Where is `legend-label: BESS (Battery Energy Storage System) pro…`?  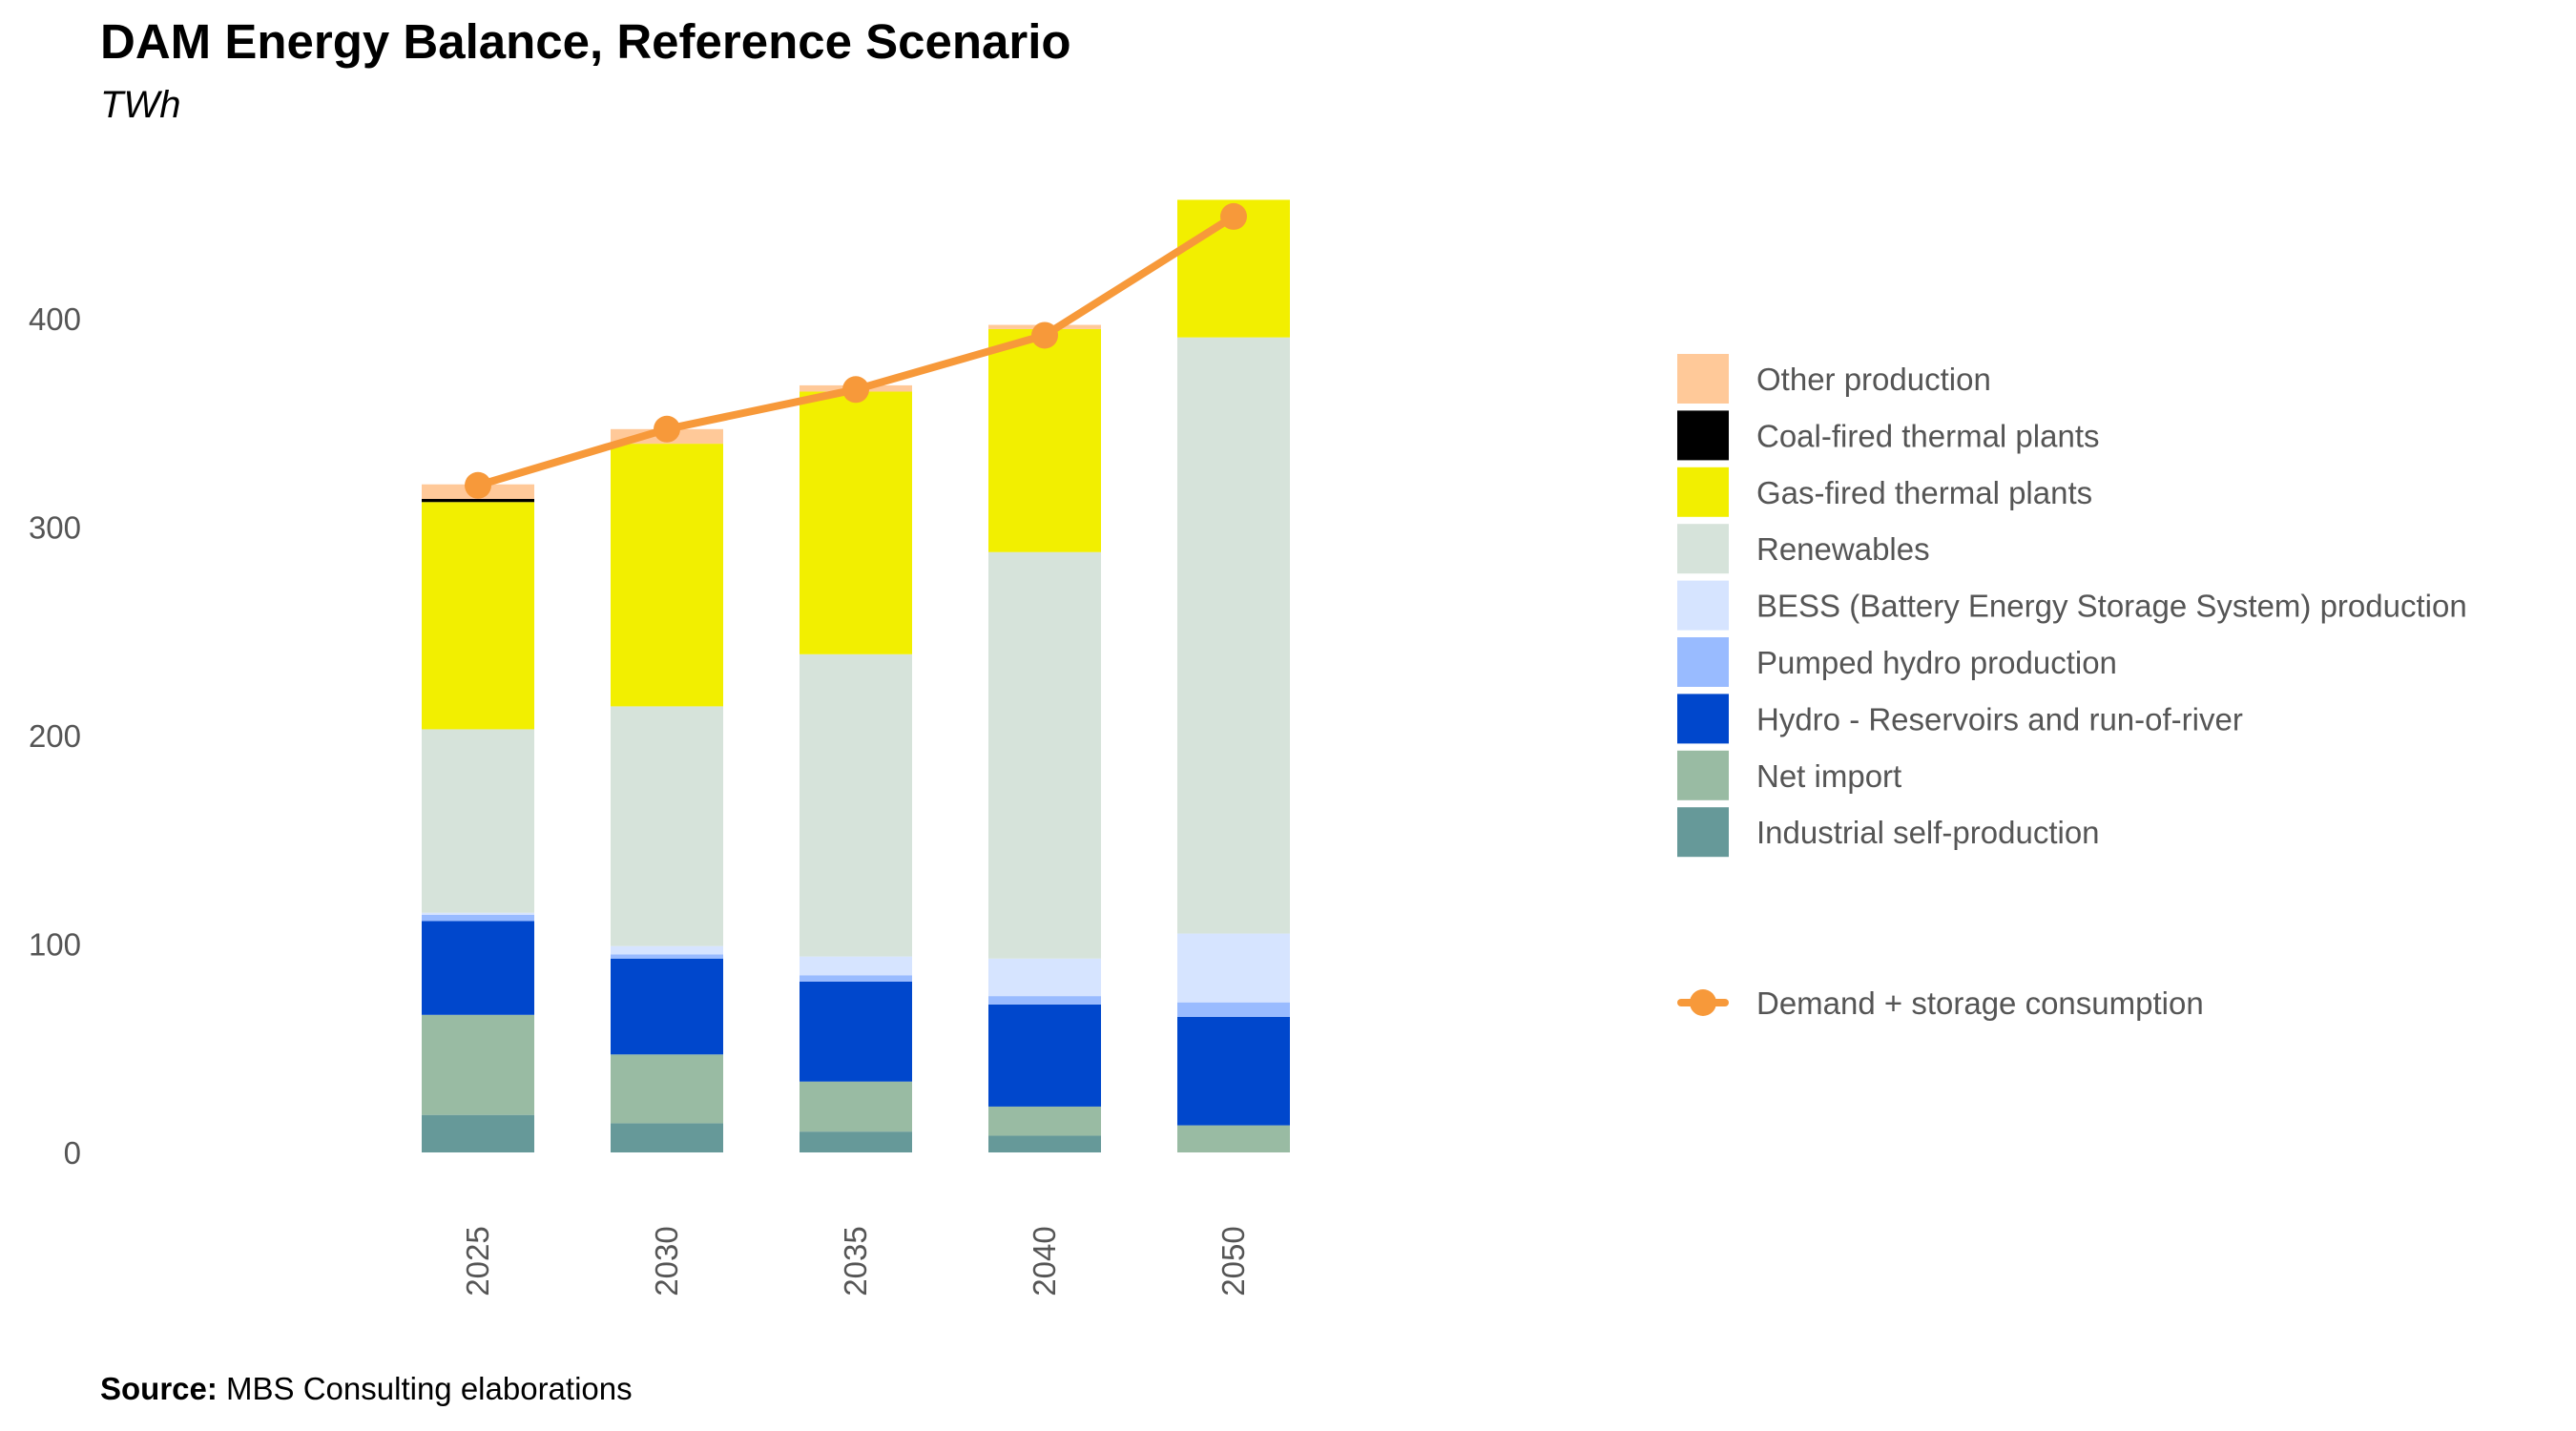
legend-label: BESS (Battery Energy Storage System) pro… is located at coordinates (2111, 606).